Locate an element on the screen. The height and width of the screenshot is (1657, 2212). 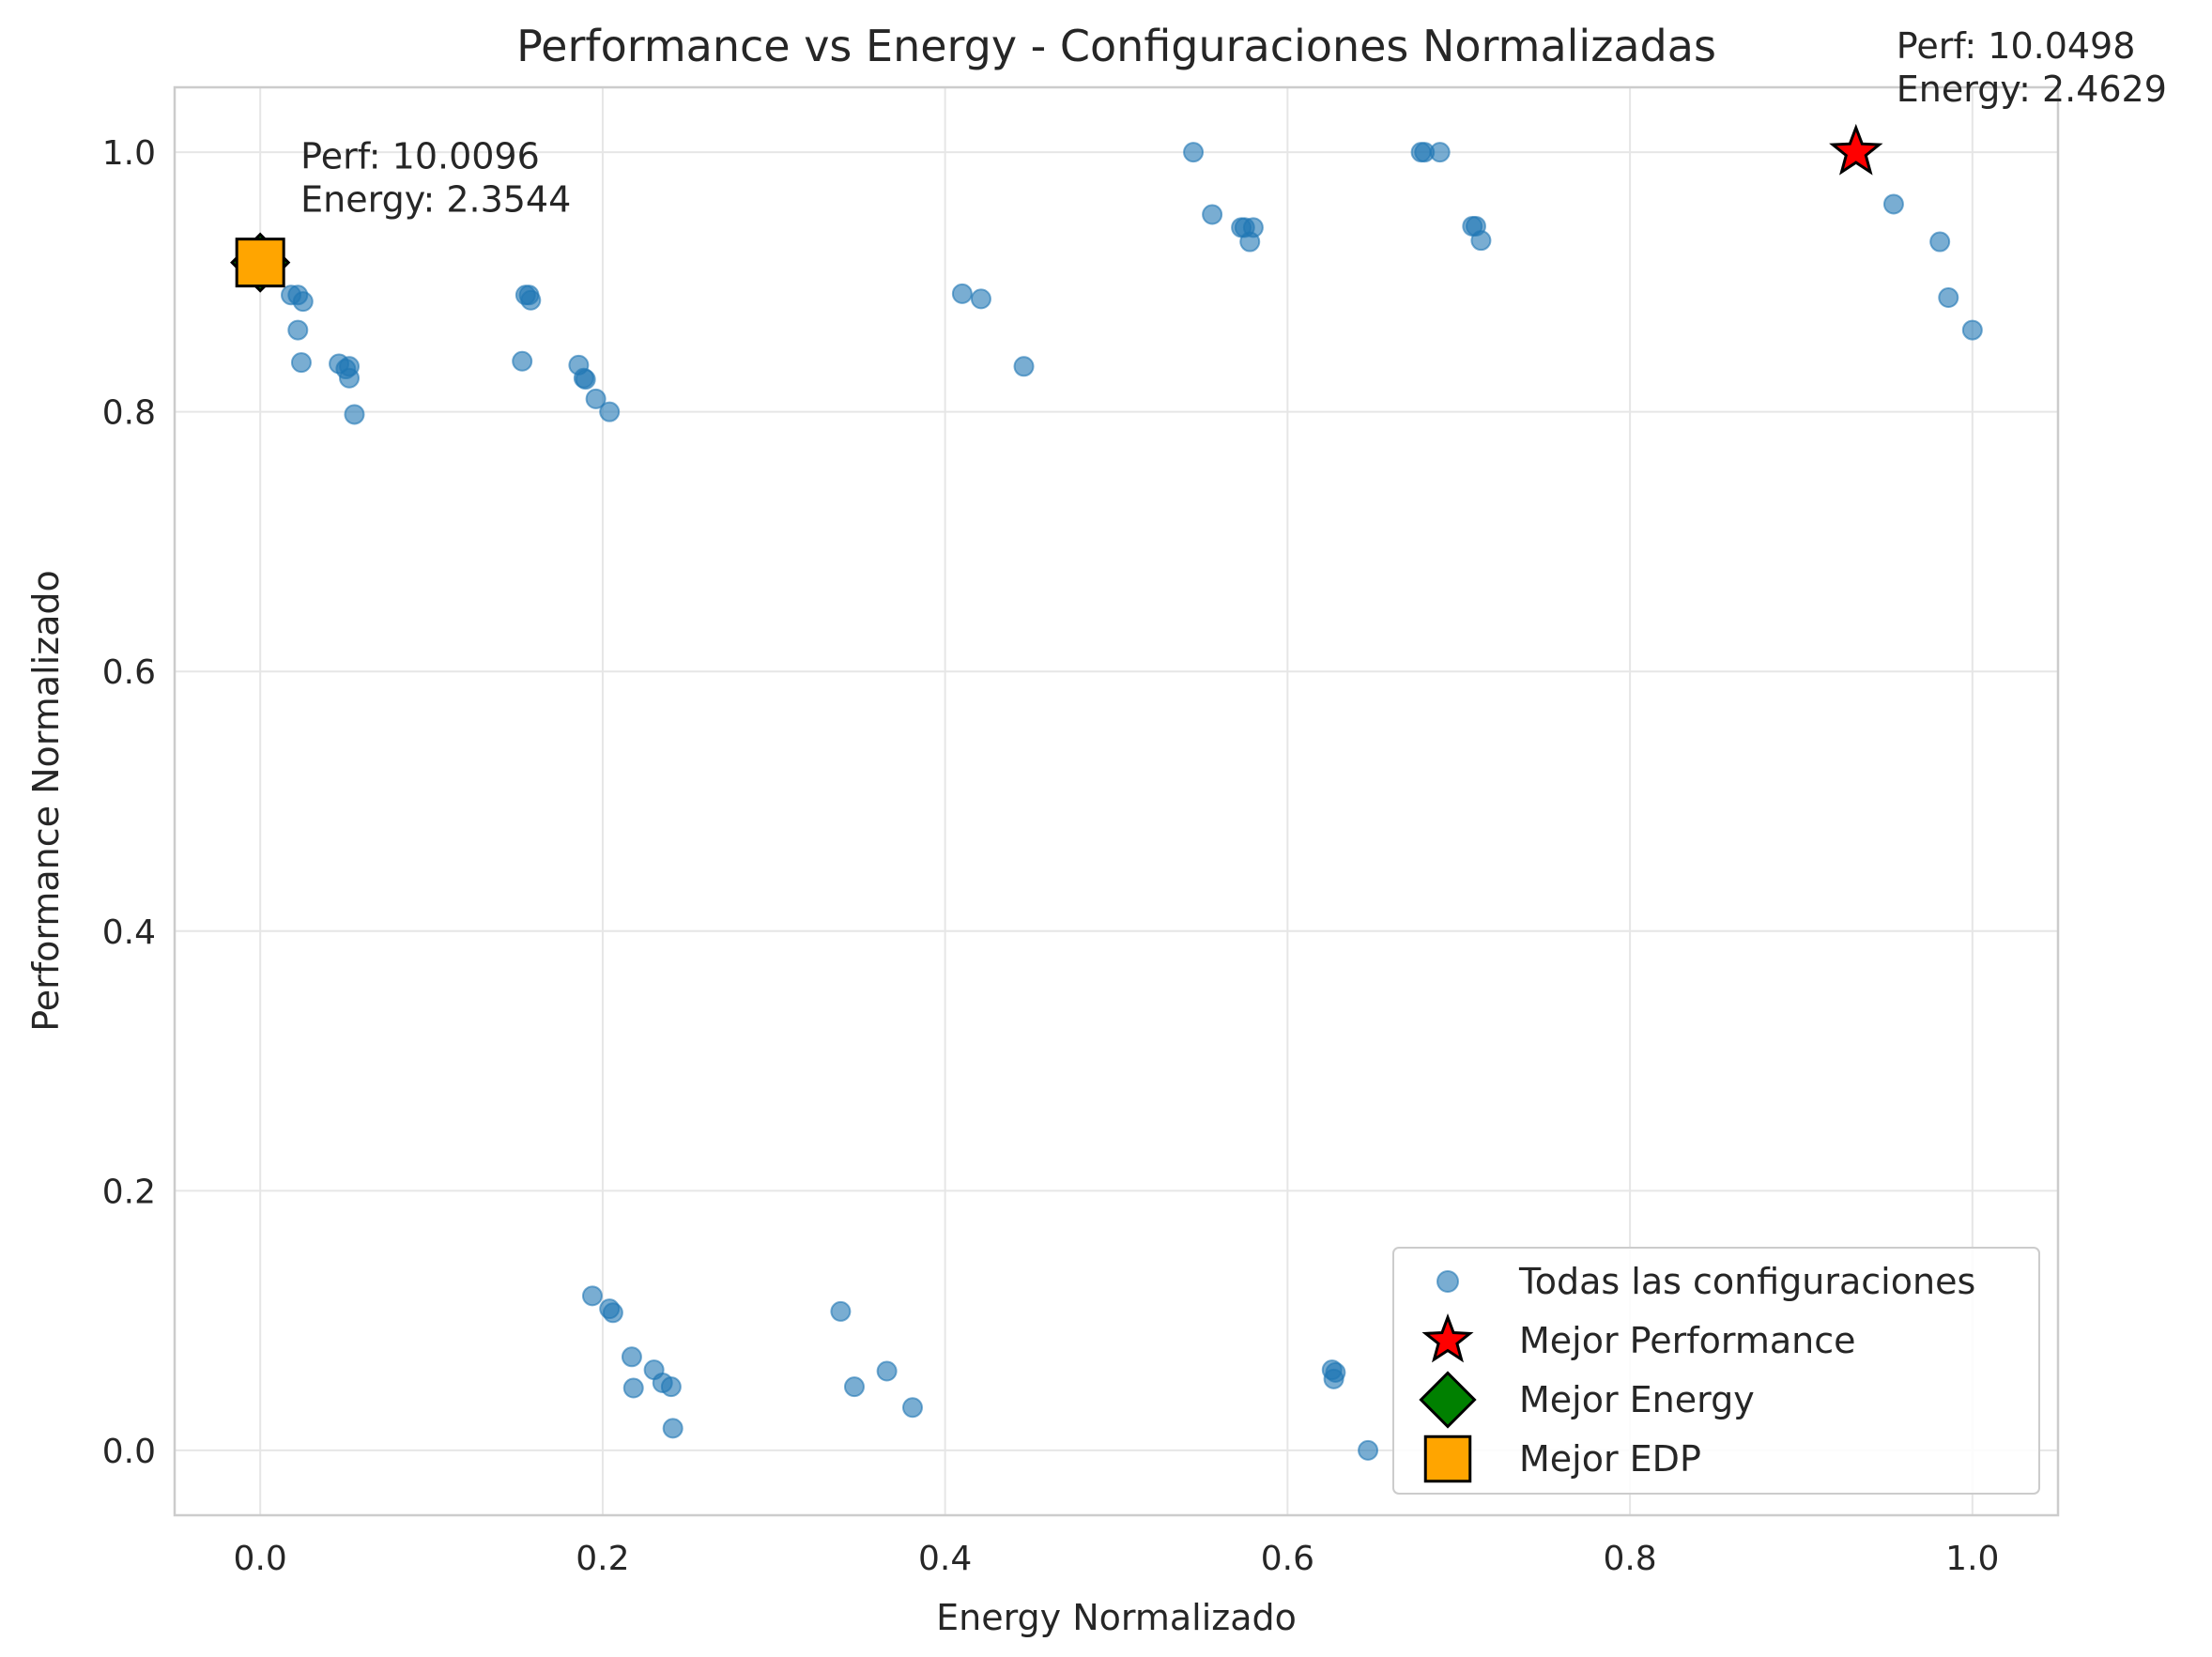
y-tick-label: 0.8 is located at coordinates (129, 414).